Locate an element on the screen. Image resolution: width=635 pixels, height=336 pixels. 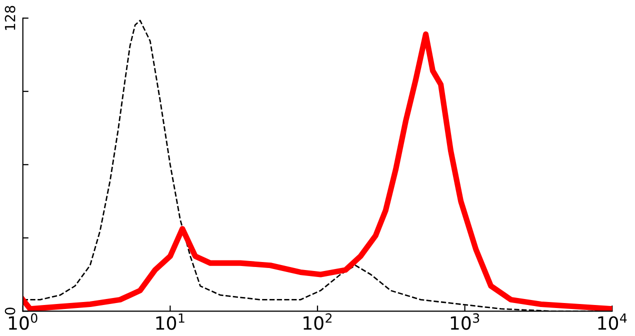
x-tick-label: 10$^{1}$ is located at coordinates (170, 321).